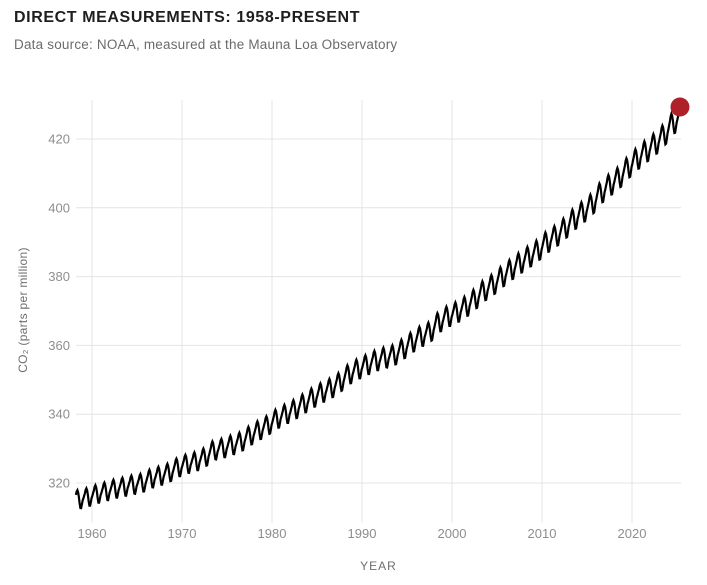 The image size is (707, 585). Describe the element at coordinates (59, 276) in the screenshot. I see `y-tick-label: 380` at that location.